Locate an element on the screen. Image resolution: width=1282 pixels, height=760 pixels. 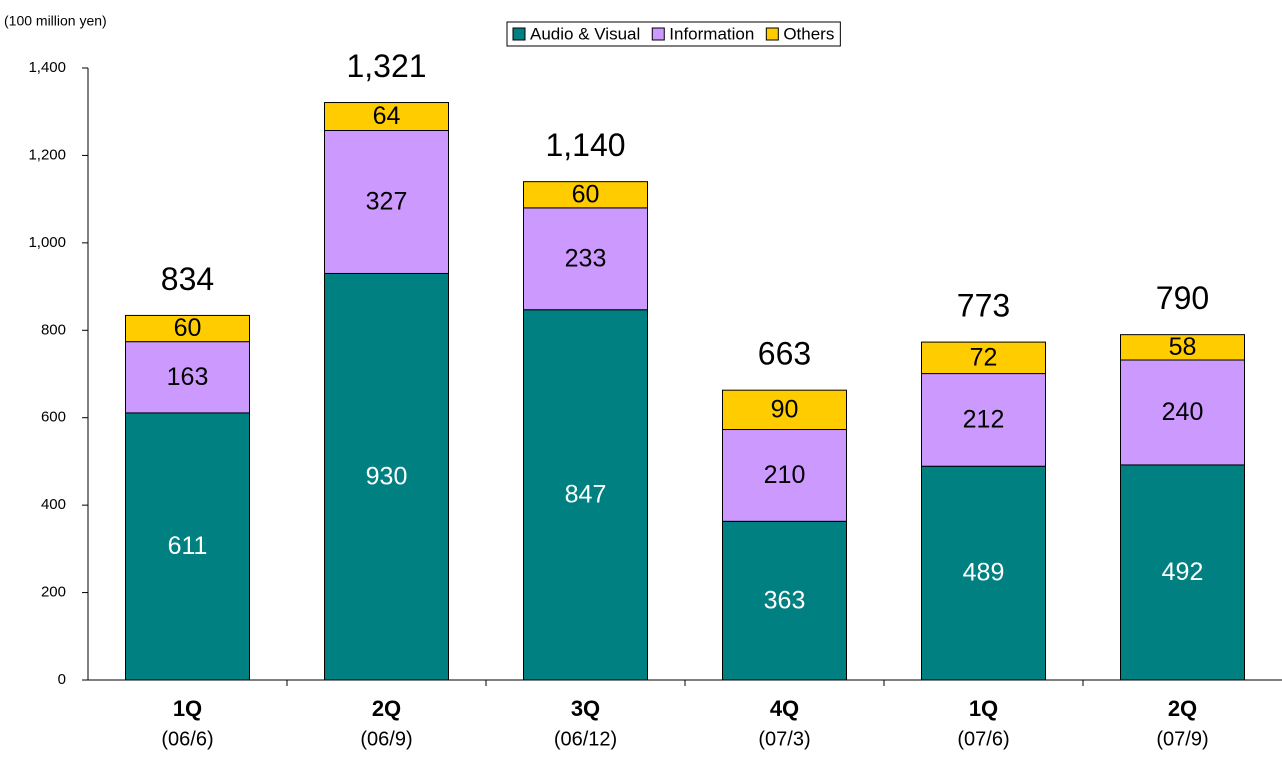
segment-label: 163 is located at coordinates (188, 377).